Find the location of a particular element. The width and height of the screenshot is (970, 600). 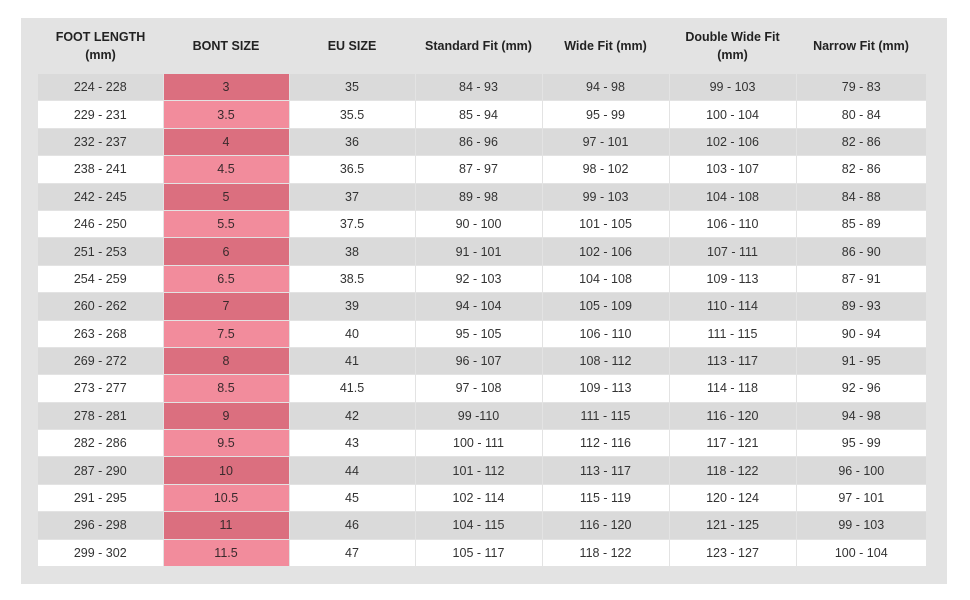

foot-length-cell: 229 - 231 is located at coordinates (100, 114).